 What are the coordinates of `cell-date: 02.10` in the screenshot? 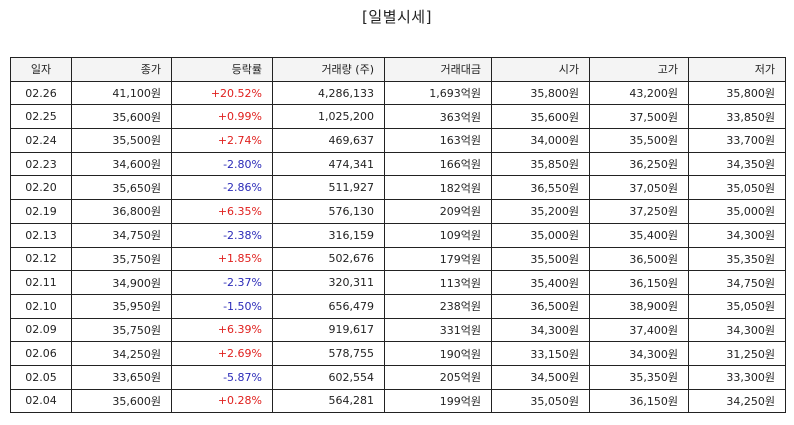 It's located at (41, 306).